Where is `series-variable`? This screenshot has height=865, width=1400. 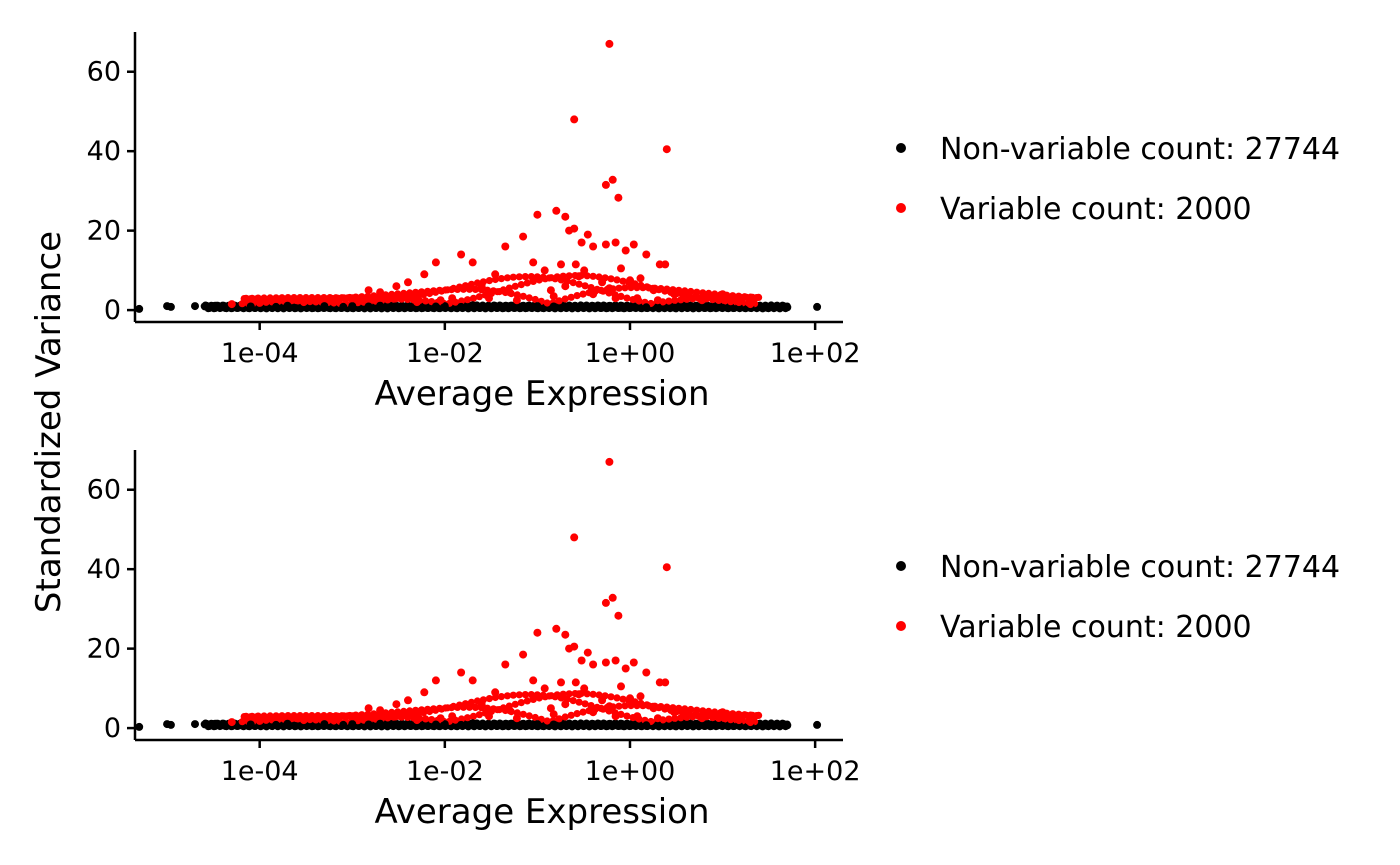 series-variable is located at coordinates (491, 174).